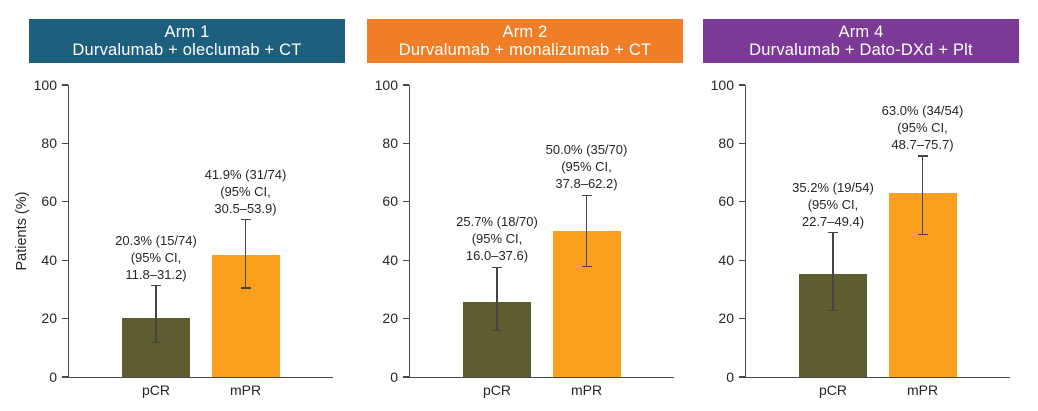 Image resolution: width=1038 pixels, height=411 pixels. I want to click on annotation-line: 41.9% (31/74), so click(245, 174).